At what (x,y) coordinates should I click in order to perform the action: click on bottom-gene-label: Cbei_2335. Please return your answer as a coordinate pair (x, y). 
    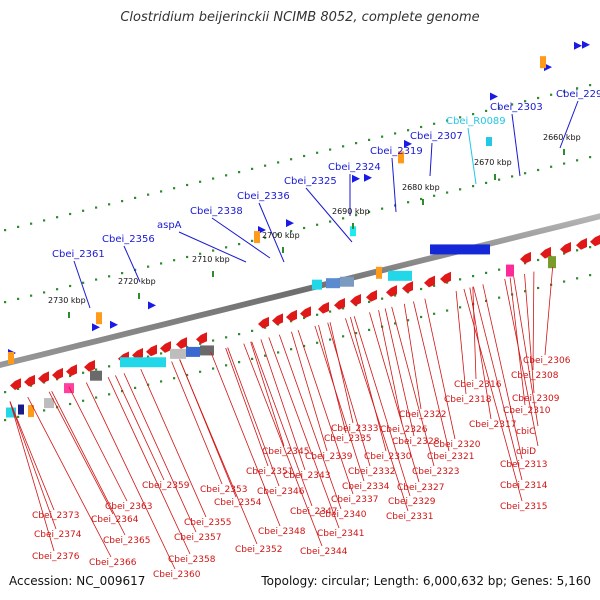
    Looking at the image, I should click on (347, 439).